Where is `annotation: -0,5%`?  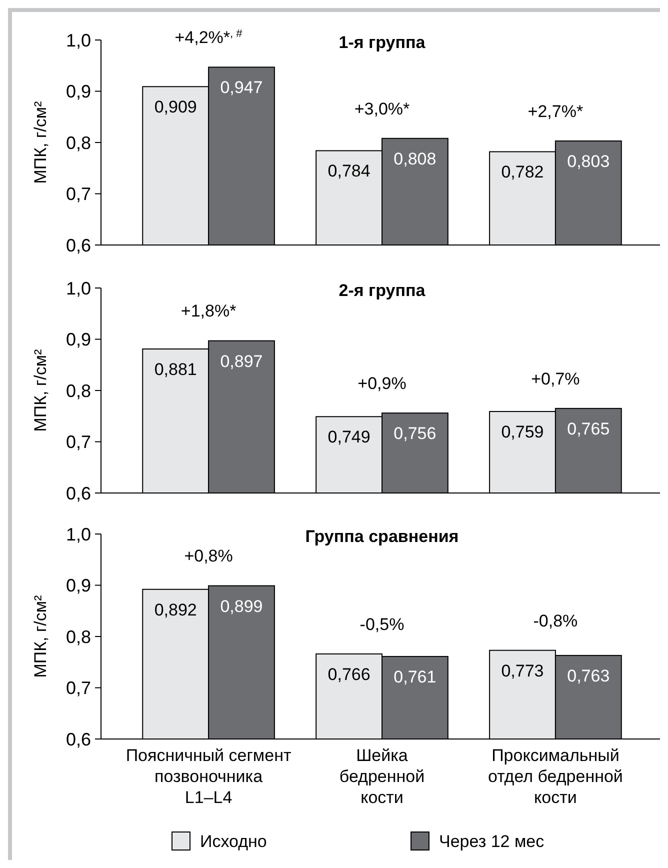
annotation: -0,5% is located at coordinates (382, 624).